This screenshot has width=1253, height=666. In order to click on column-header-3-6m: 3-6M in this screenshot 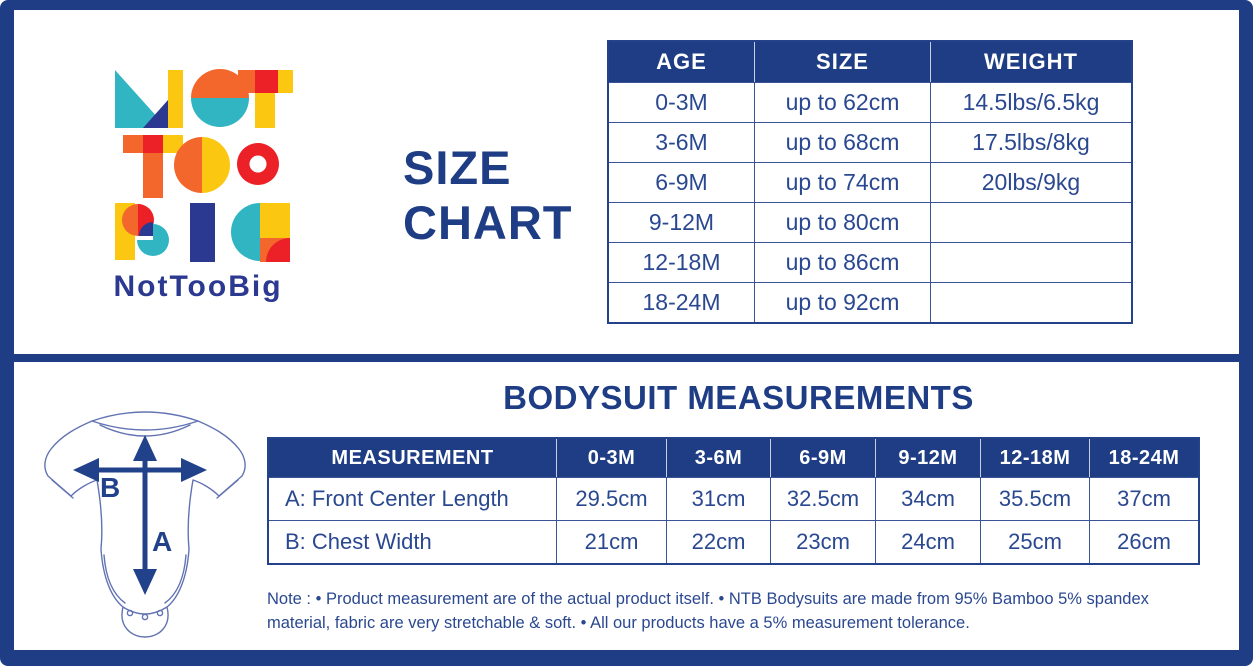, I will do `click(719, 458)`.